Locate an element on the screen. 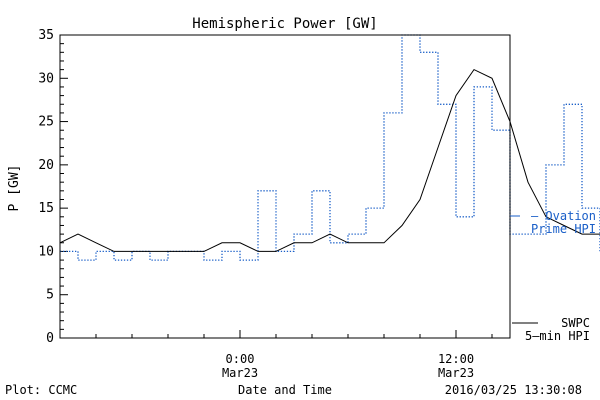 The image size is (600, 400). swpc-legend-line-1: SWPC is located at coordinates (575, 323).